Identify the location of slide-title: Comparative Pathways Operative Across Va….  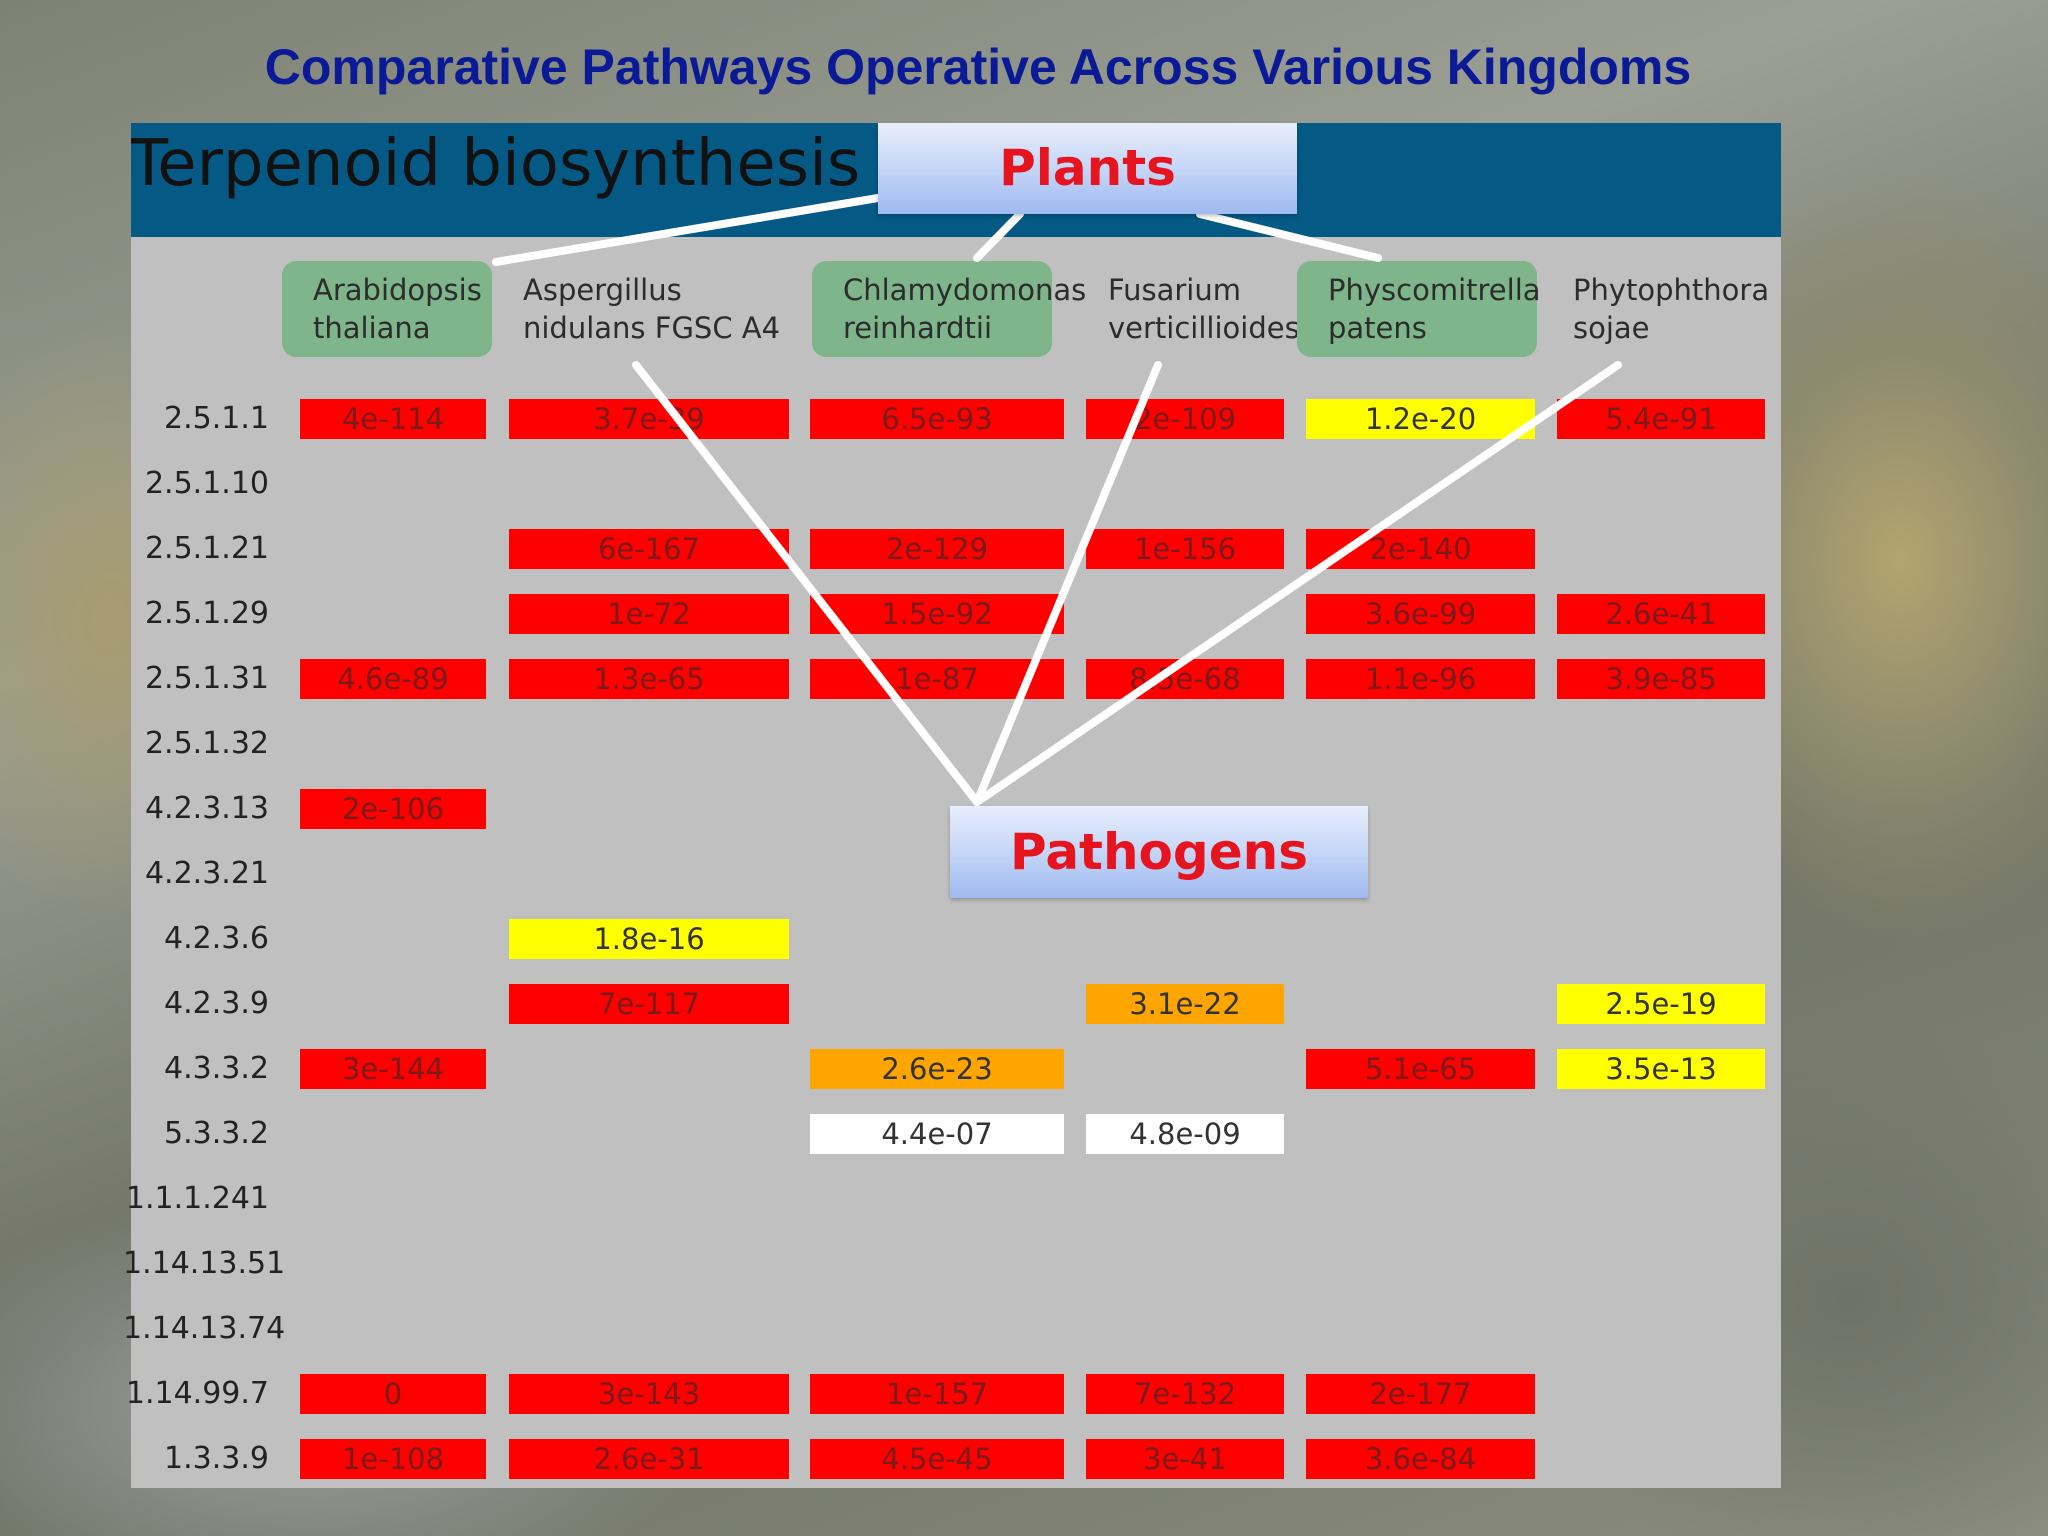
(978, 67).